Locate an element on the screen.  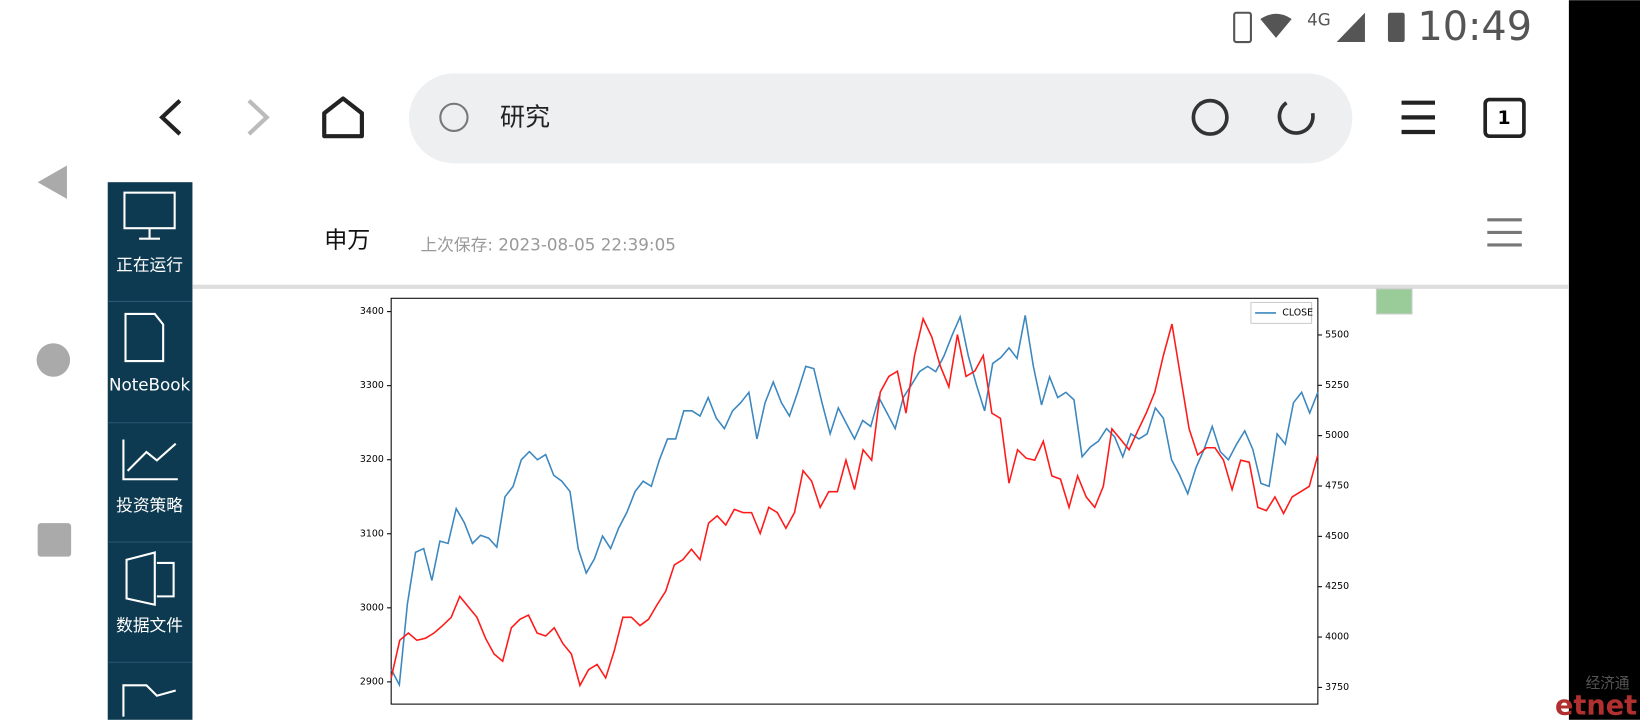
watermark-en: etnet is located at coordinates (1596, 705).